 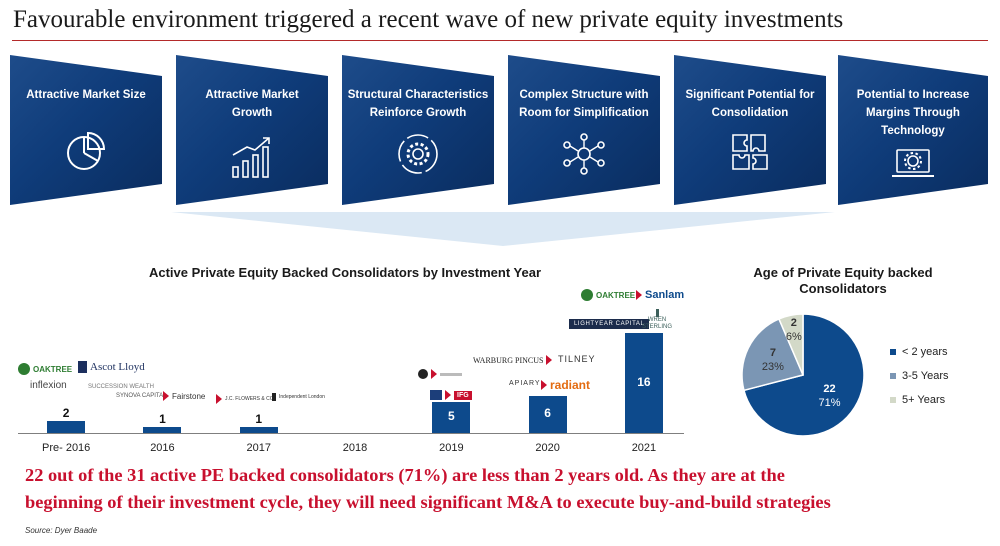 I want to click on logo-tilney: TILNEY, so click(x=577, y=359).